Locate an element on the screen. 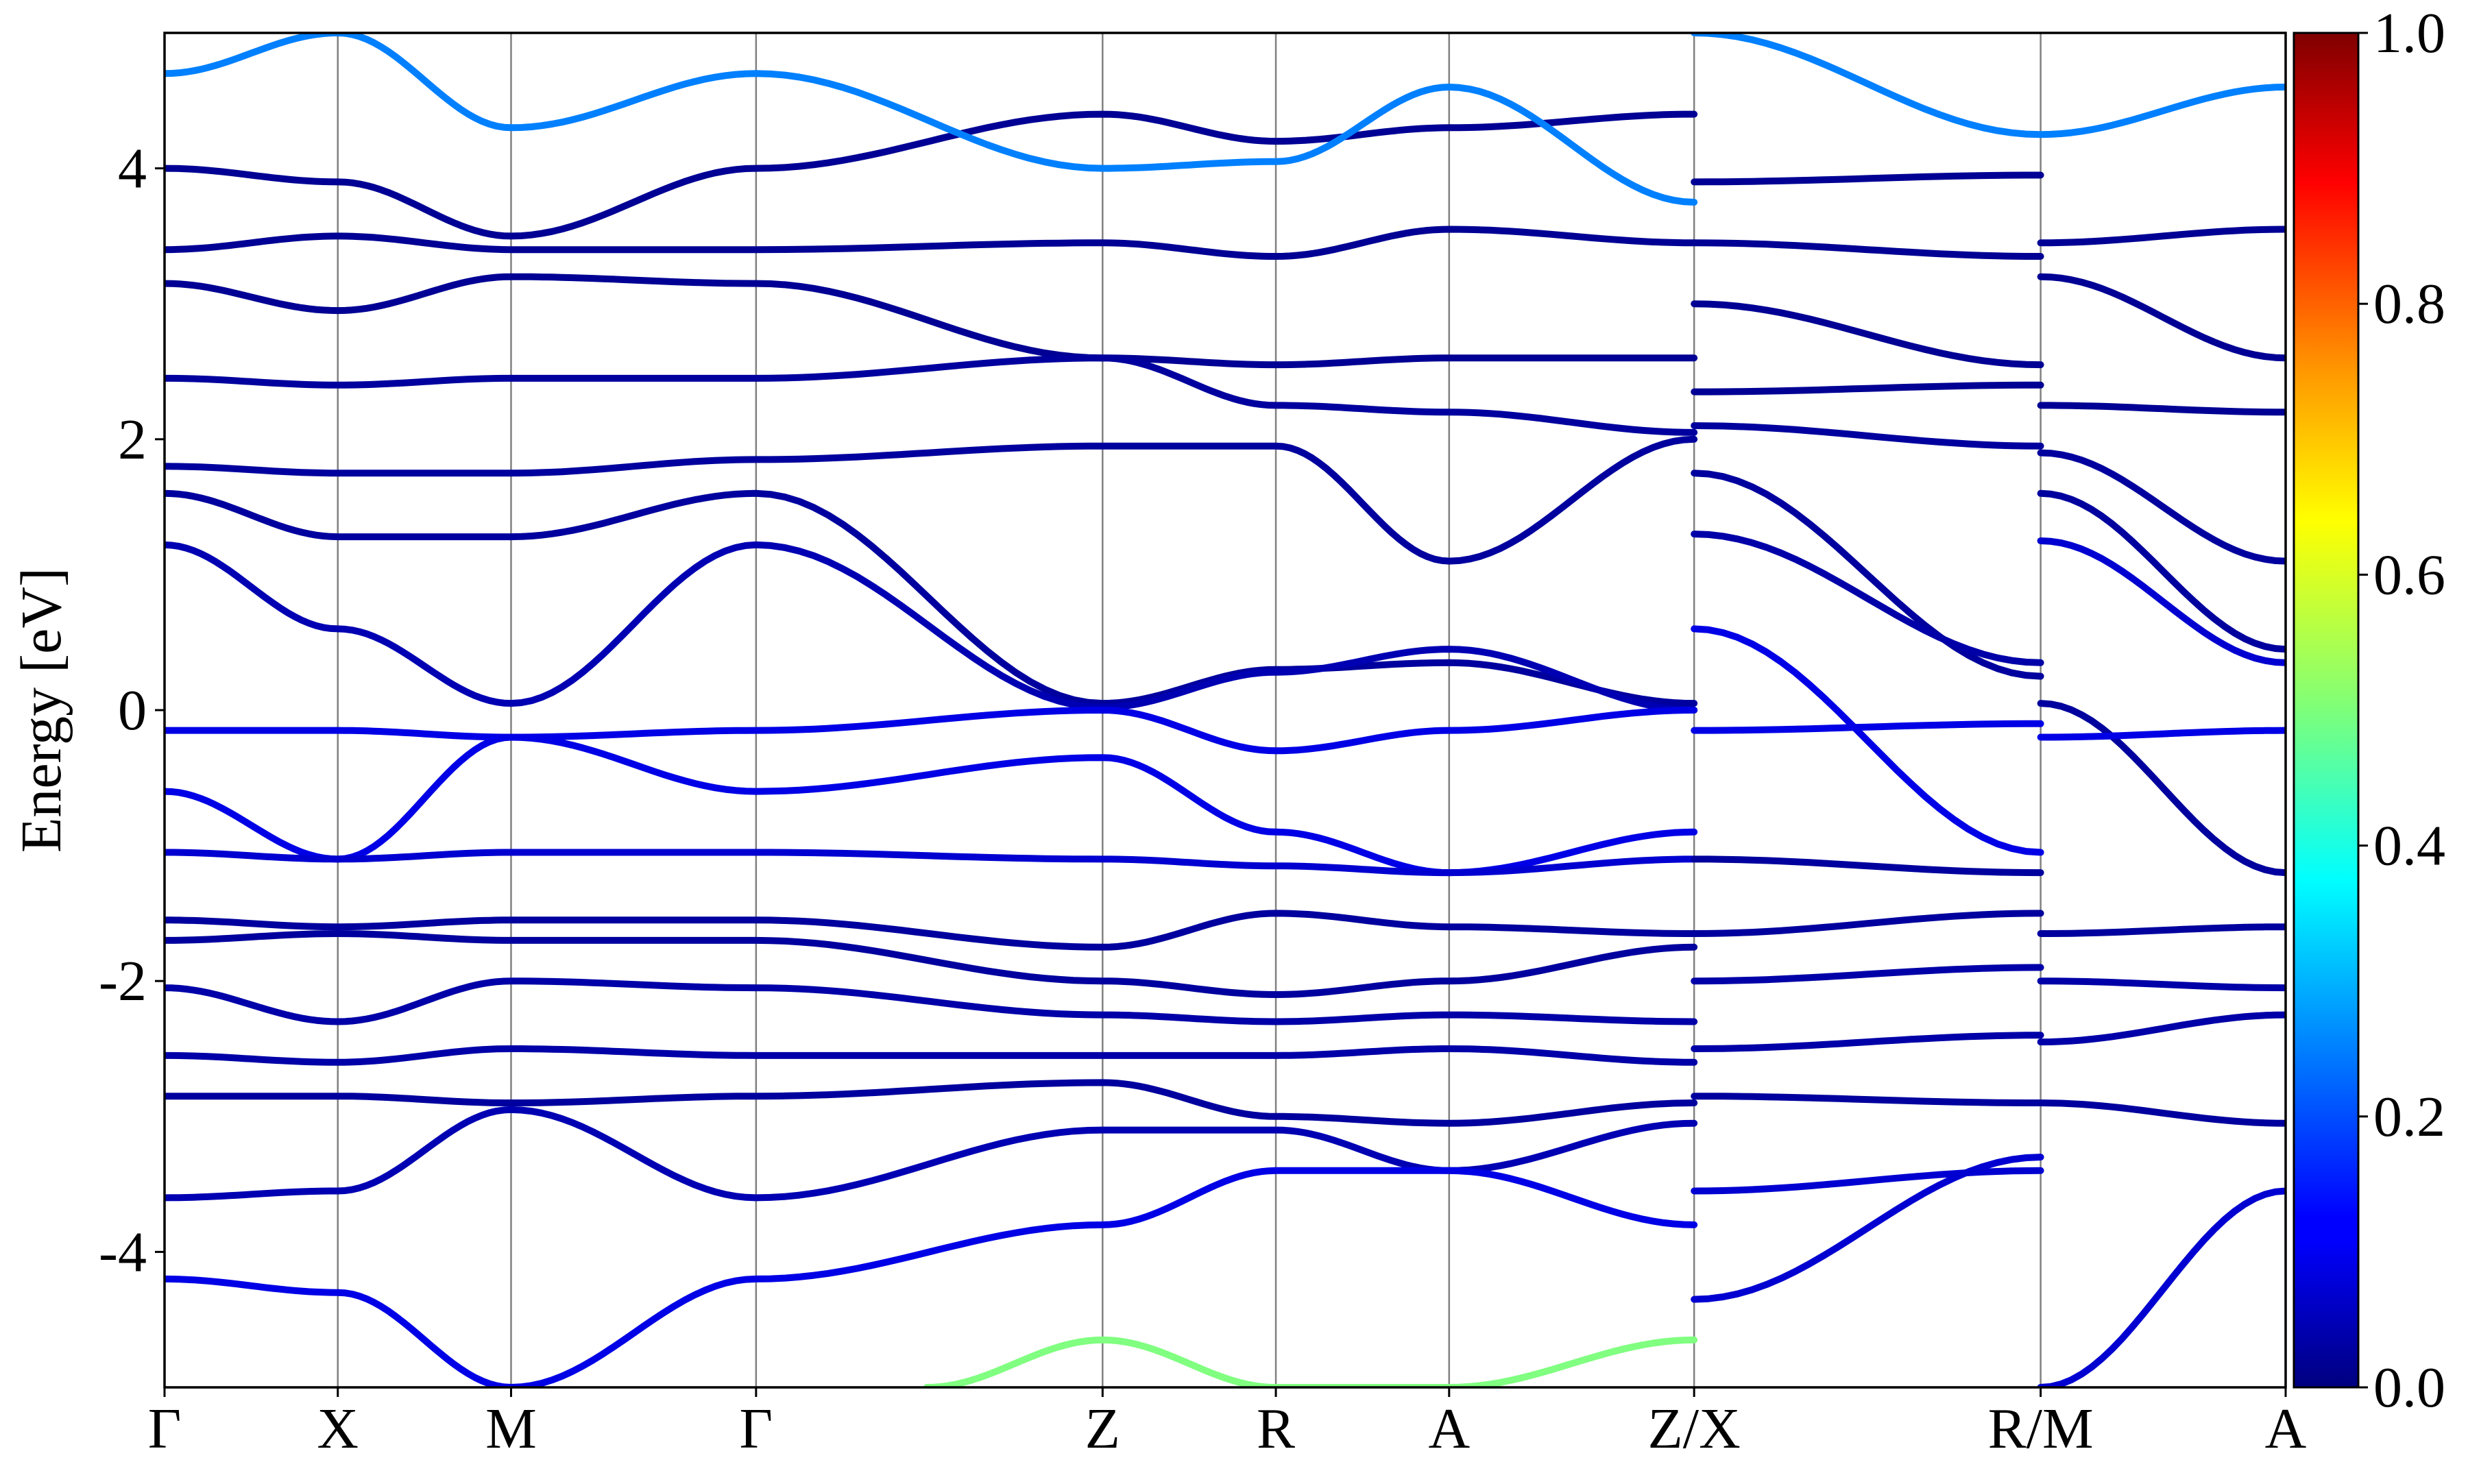 The width and height of the screenshot is (2468, 1484). y-tick-label: 0 is located at coordinates (132, 710).